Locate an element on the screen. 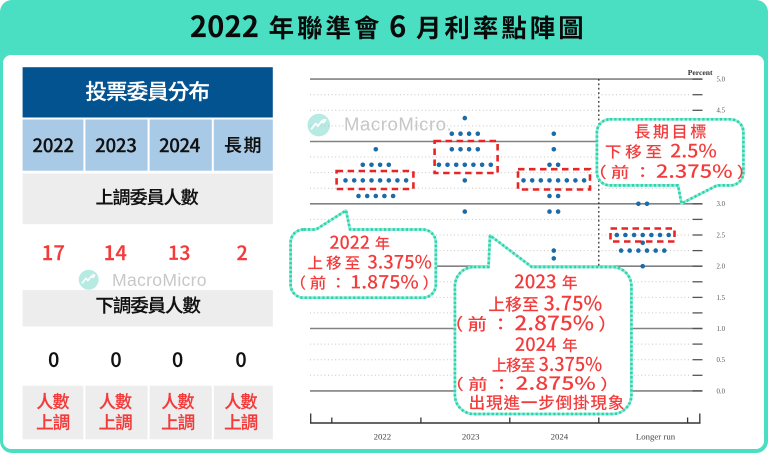 The width and height of the screenshot is (768, 458). svg-text: 0.0 is located at coordinates (721, 391).